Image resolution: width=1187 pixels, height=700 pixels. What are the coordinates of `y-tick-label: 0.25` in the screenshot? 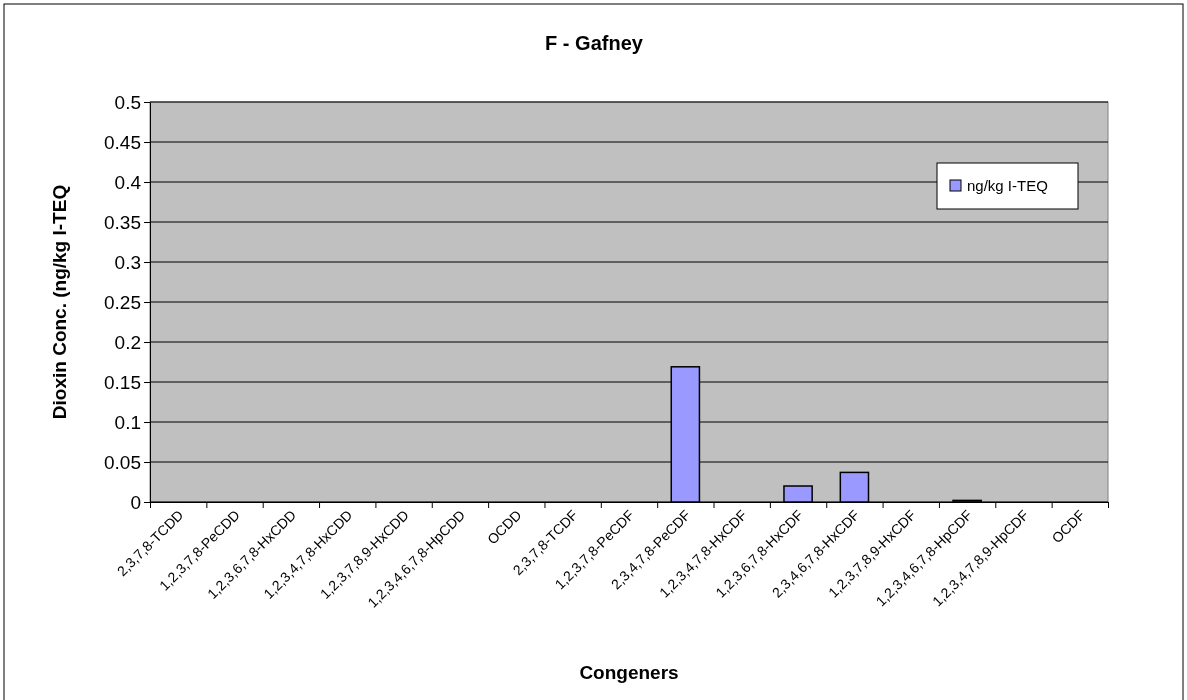 It's located at (122, 302).